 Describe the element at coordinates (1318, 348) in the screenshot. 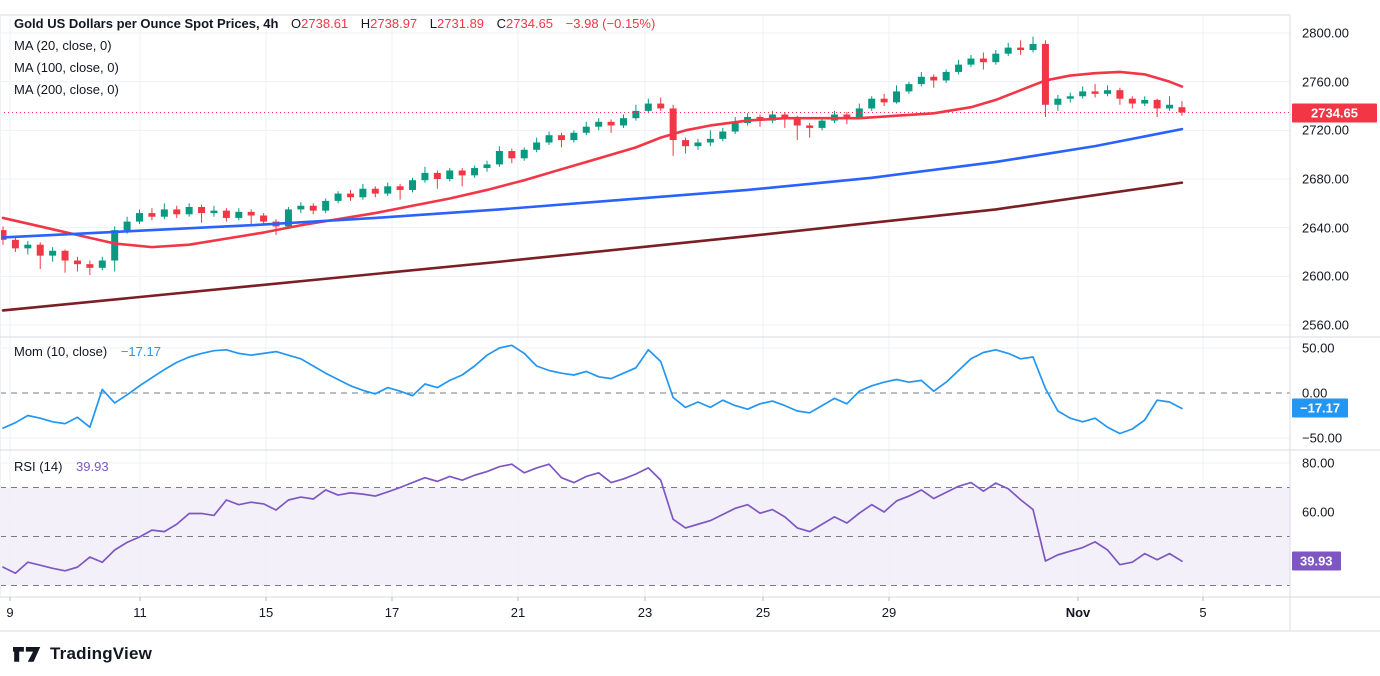

I see `mom-axis-label: 50.00` at that location.